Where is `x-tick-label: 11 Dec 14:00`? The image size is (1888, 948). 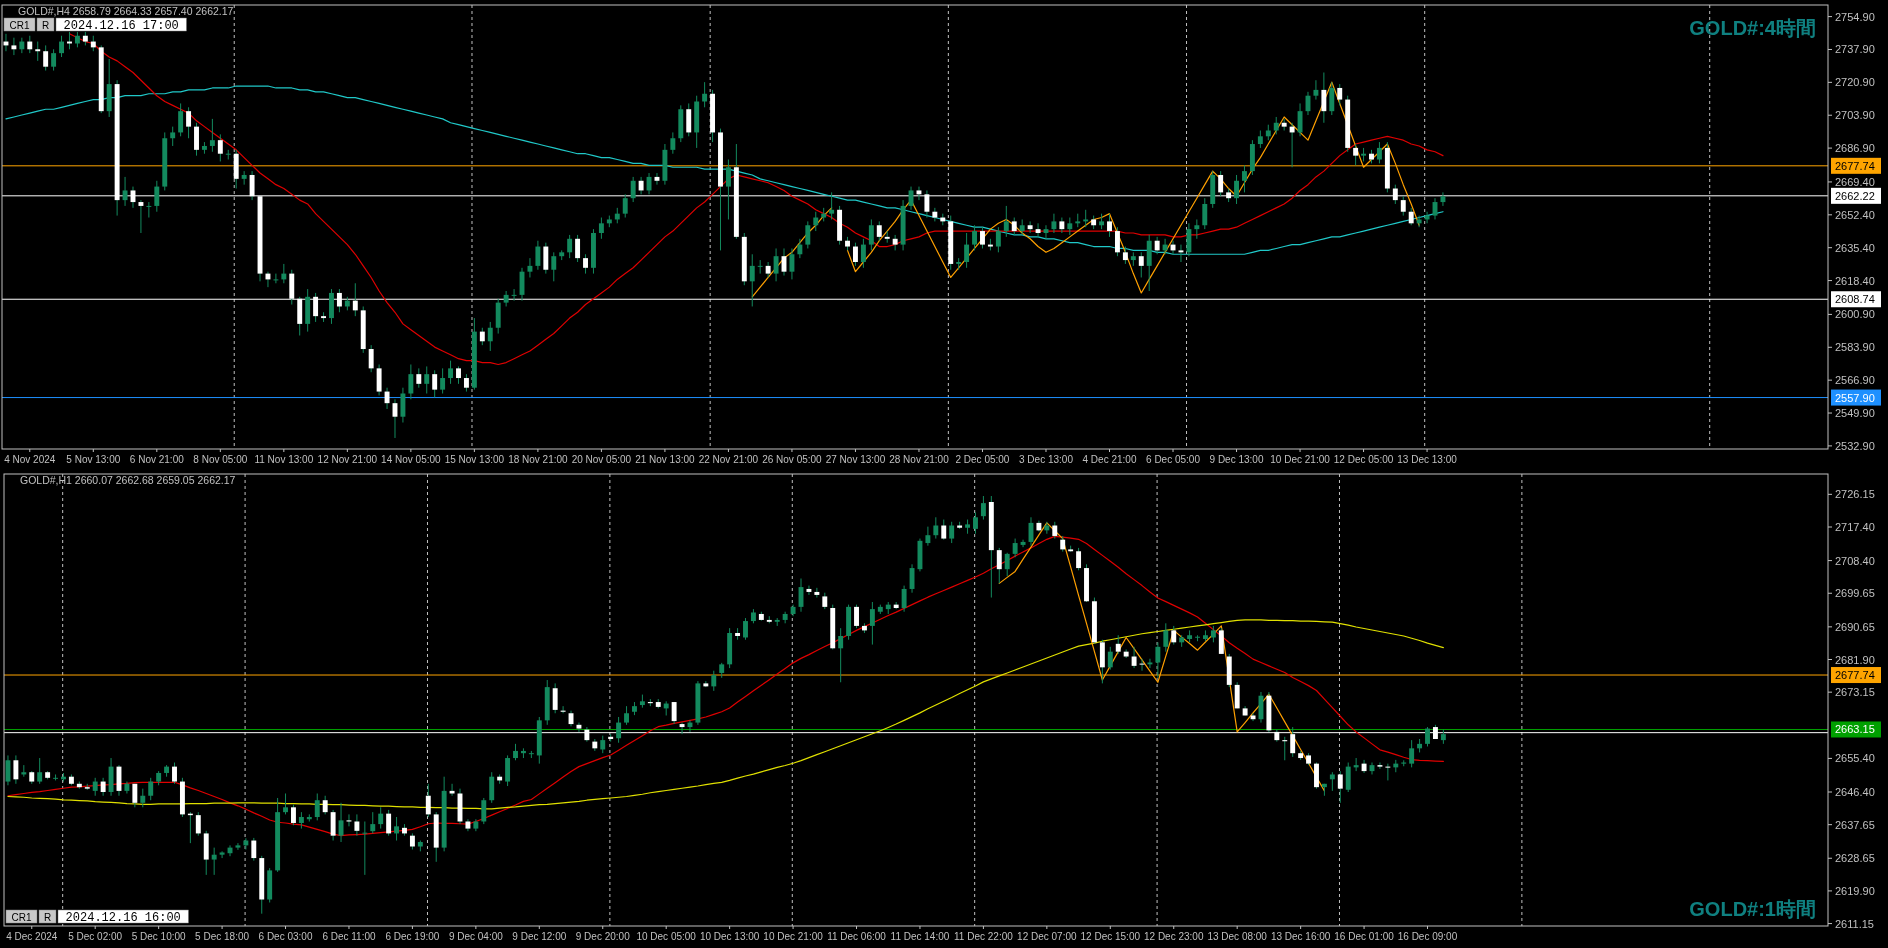
x-tick-label: 11 Dec 14:00 is located at coordinates (920, 936).